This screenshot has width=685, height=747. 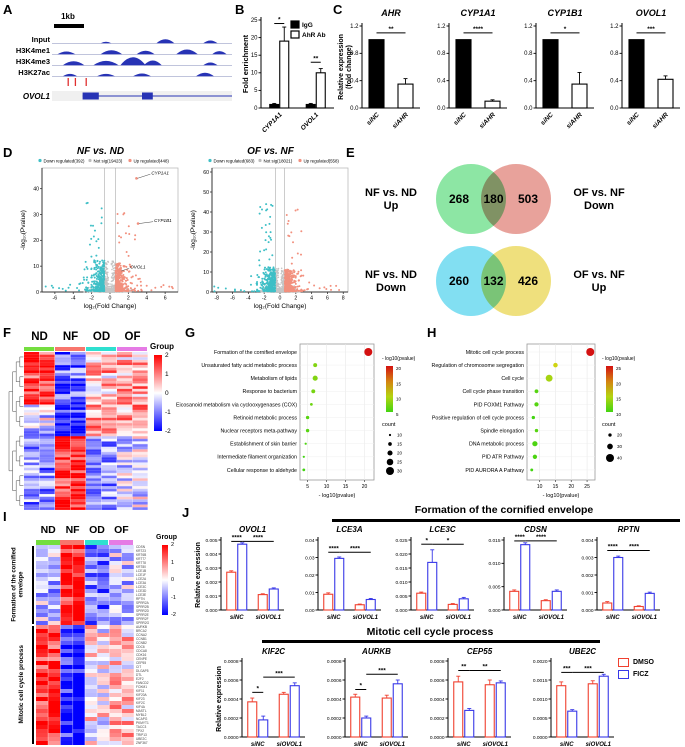 I want to click on heatmap-group-bar-OD, so click(x=101, y=348).